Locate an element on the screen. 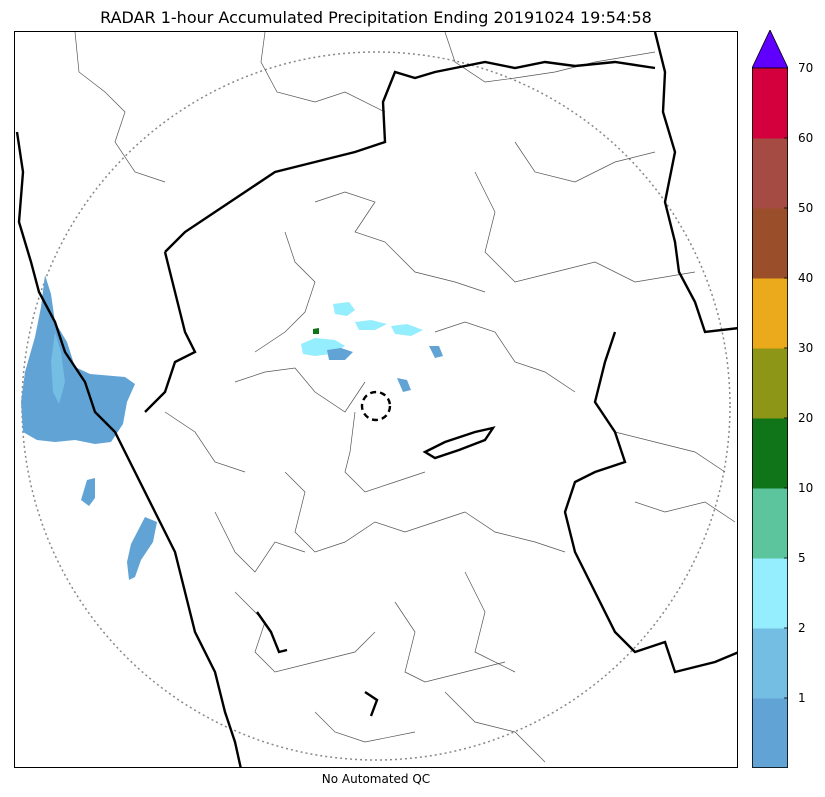  colorbar-tick-label: 2 is located at coordinates (802, 628).